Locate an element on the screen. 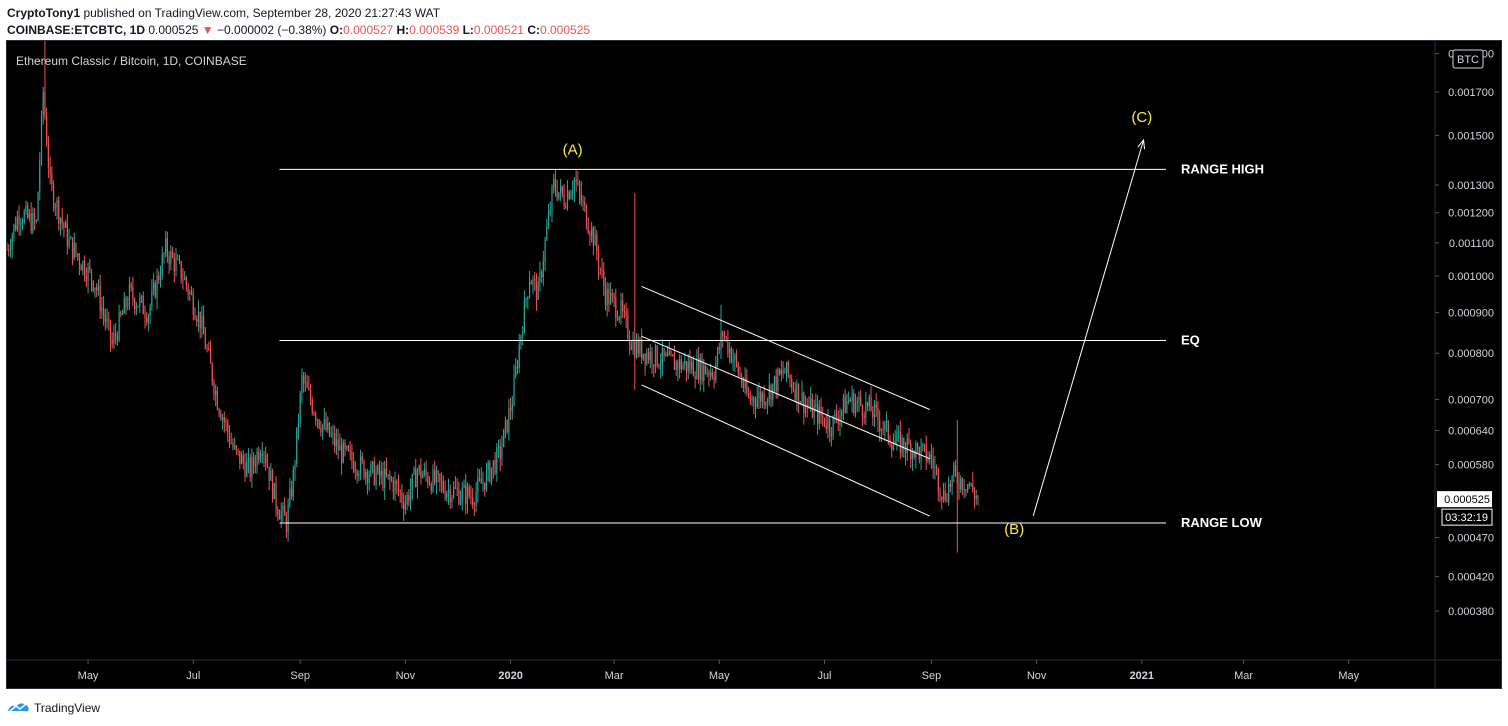 Image resolution: width=1508 pixels, height=726 pixels. currency-badge: BTC is located at coordinates (1468, 59).